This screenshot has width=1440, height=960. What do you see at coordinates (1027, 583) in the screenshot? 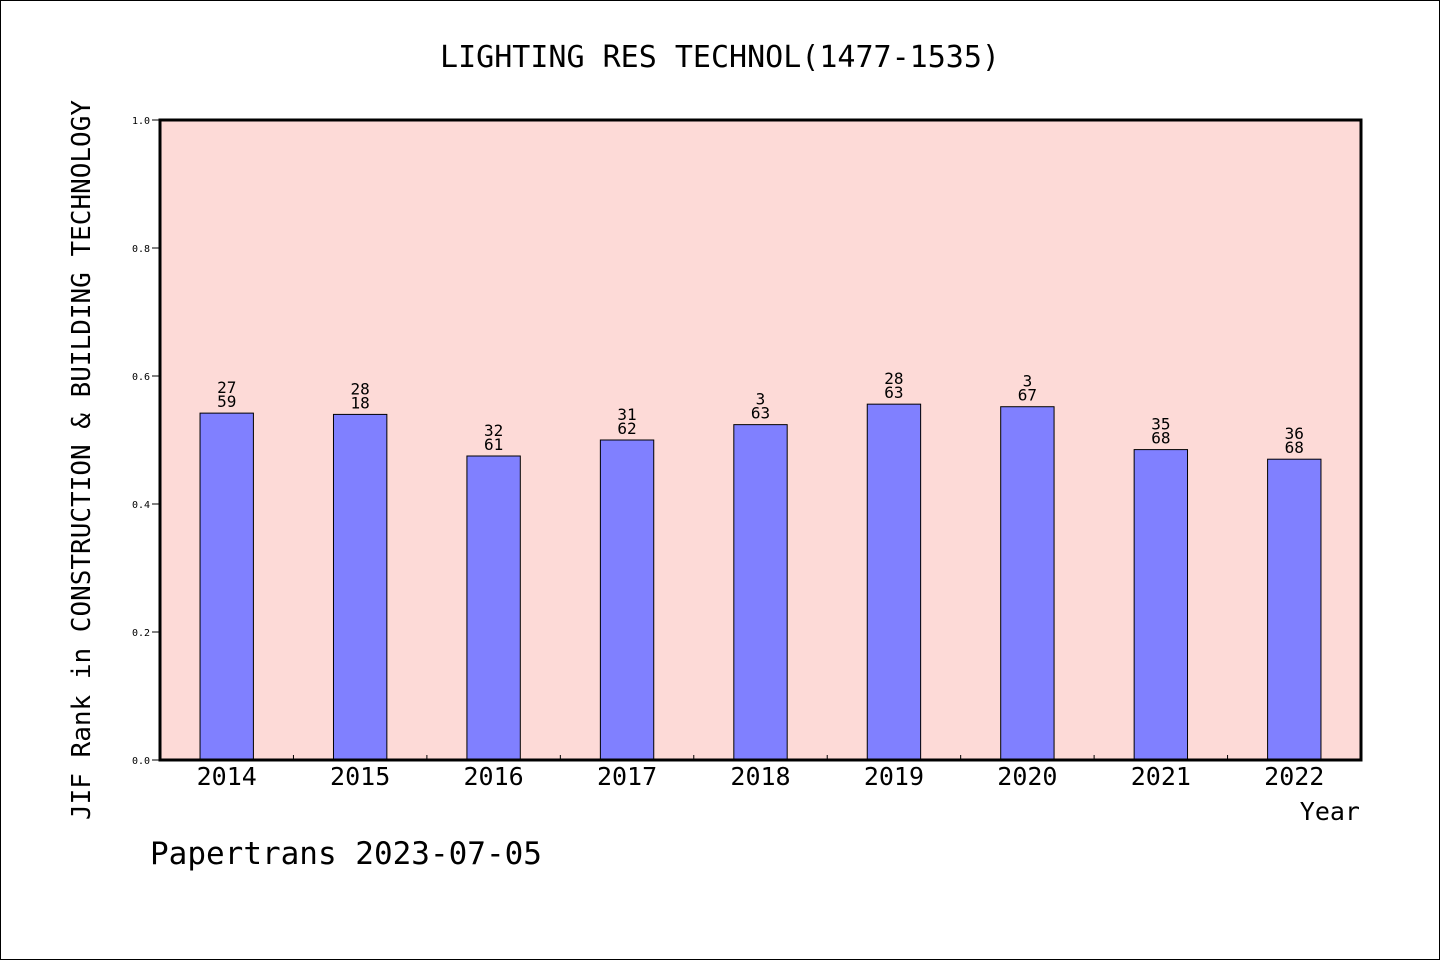
I see `bar-2020` at bounding box center [1027, 583].